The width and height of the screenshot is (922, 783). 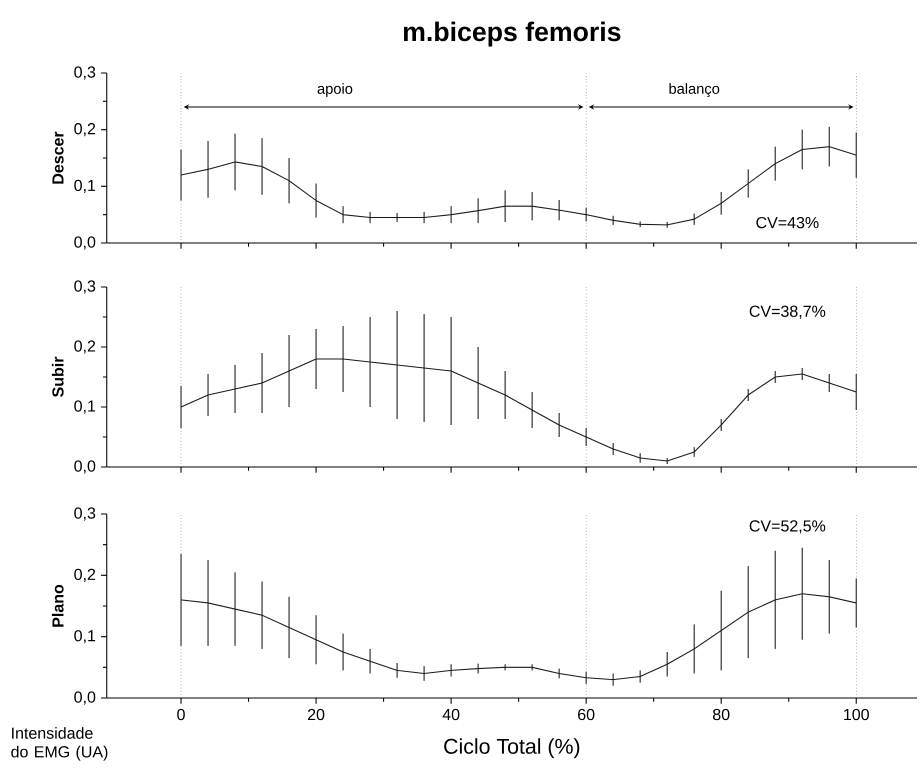 What do you see at coordinates (58, 158) in the screenshot?
I see `y-axis-title: Descer` at bounding box center [58, 158].